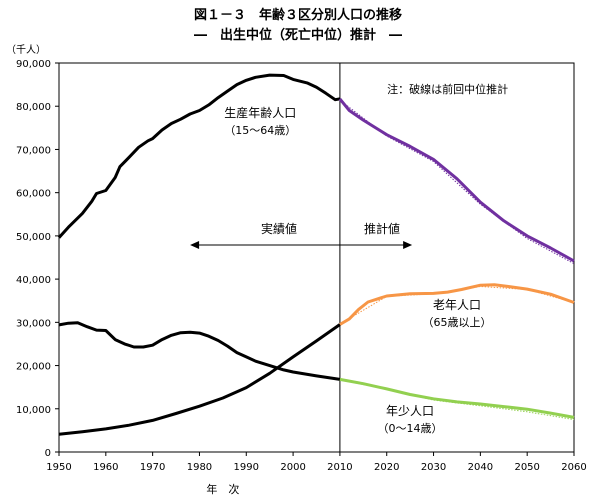  Describe the element at coordinates (33, 367) in the screenshot. I see `y-tick-label: 20,000` at that location.